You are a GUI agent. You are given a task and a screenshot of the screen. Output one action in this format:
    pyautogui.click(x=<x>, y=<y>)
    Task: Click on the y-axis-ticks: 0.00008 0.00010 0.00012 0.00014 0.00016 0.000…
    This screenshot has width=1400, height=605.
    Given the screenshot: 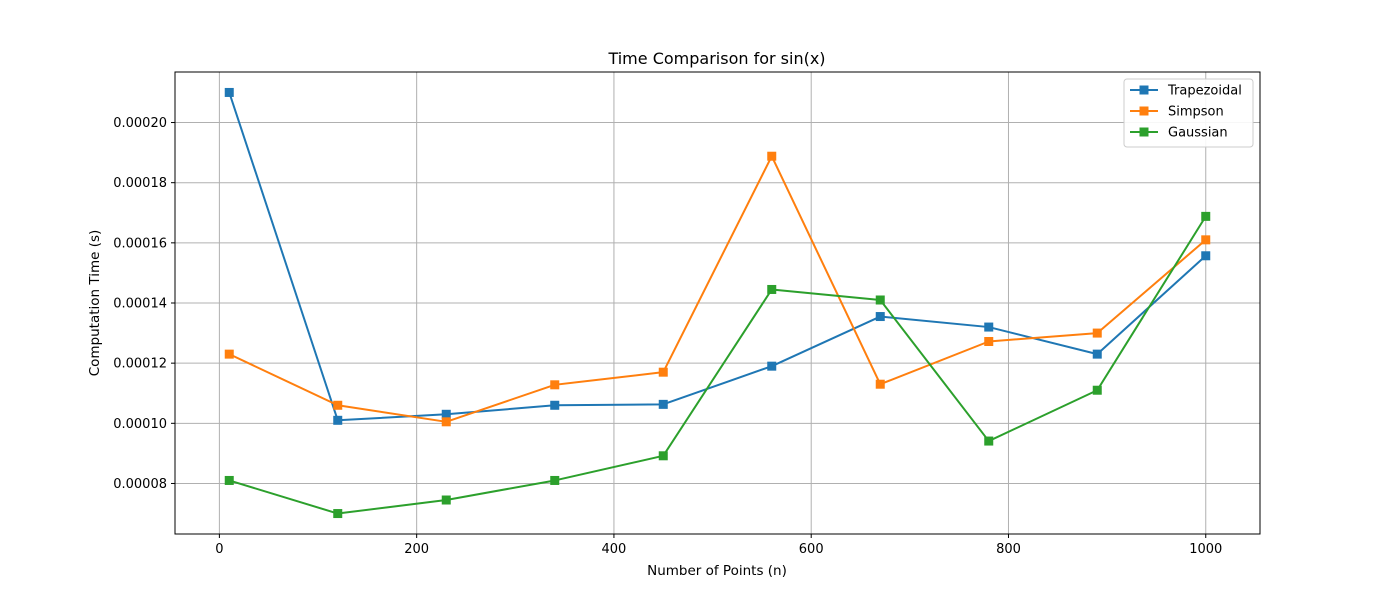 What is the action you would take?
    pyautogui.click(x=144, y=304)
    